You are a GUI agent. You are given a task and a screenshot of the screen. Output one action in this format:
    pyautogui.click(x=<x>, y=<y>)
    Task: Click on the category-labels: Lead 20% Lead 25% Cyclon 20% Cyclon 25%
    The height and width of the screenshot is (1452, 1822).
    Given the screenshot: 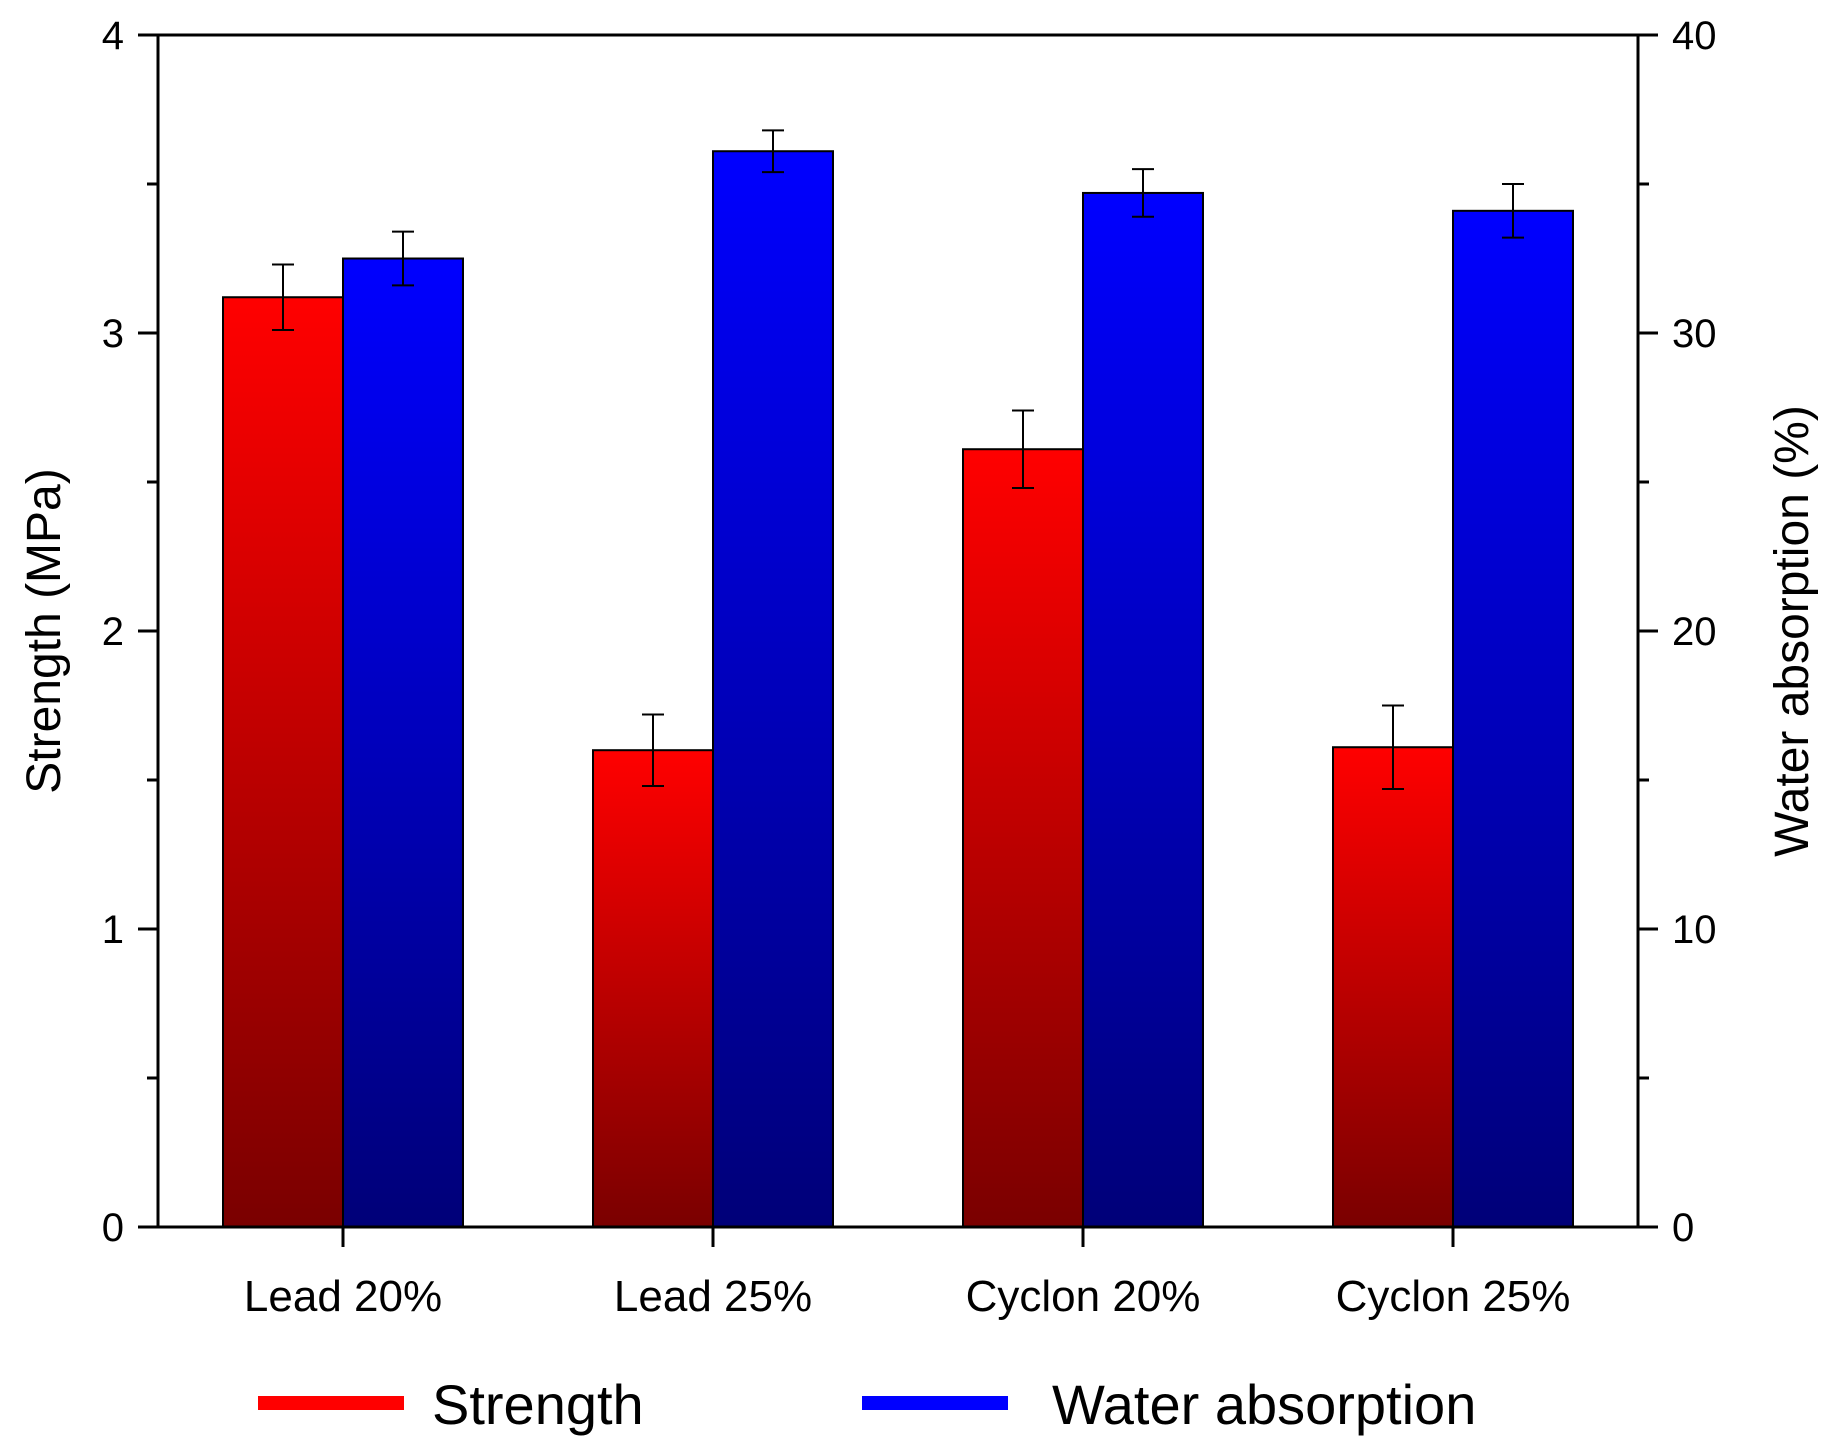 What is the action you would take?
    pyautogui.click(x=907, y=1296)
    